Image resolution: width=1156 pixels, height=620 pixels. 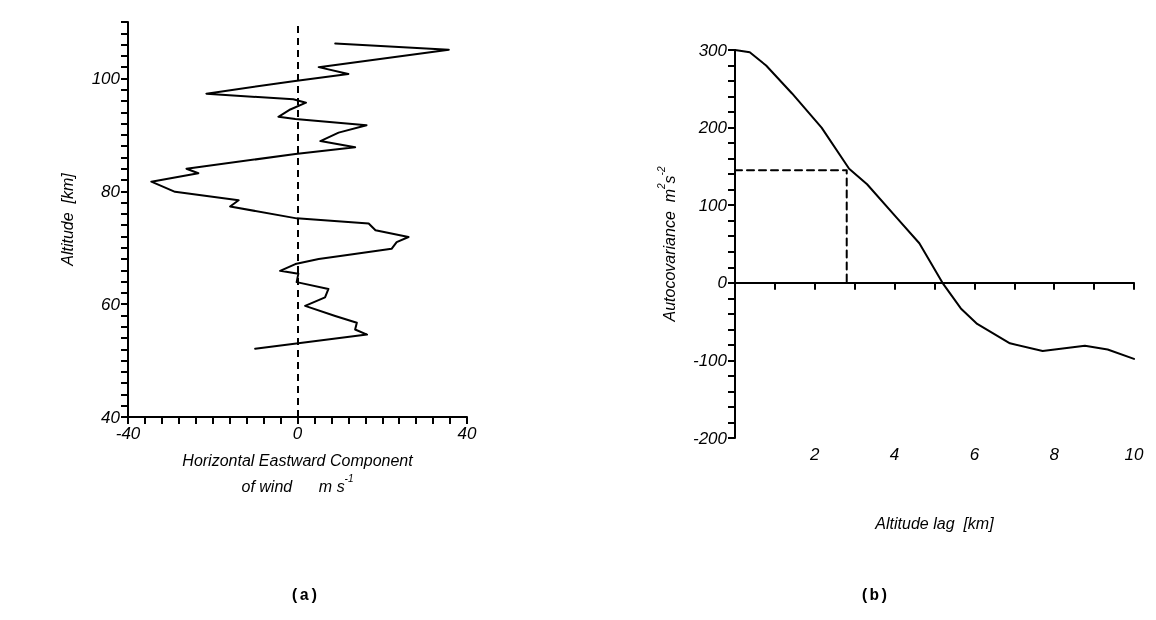 I want to click on y-axis-title: Altitude [km], so click(x=68, y=219).